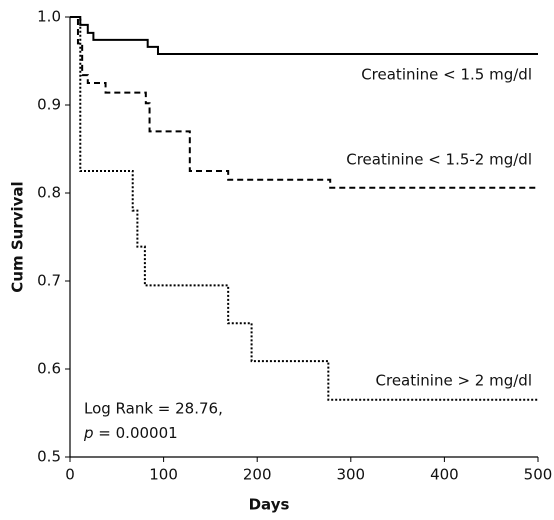 This screenshot has height=520, width=554. Describe the element at coordinates (454, 381) in the screenshot. I see `series-label: Creatinine > 2 mg/dl` at that location.